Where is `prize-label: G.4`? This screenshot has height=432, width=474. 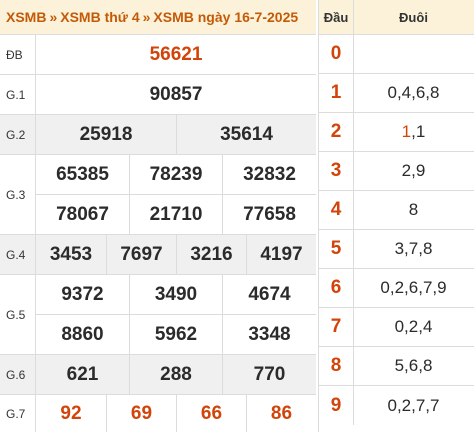
prize-label: G.4 is located at coordinates (18, 254).